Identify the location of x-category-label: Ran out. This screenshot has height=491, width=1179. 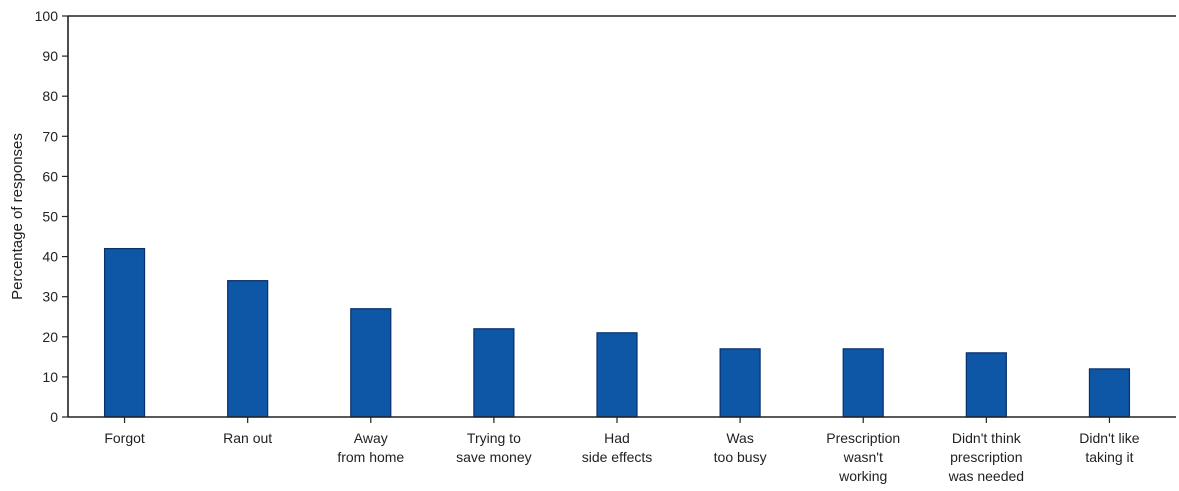
(247, 438).